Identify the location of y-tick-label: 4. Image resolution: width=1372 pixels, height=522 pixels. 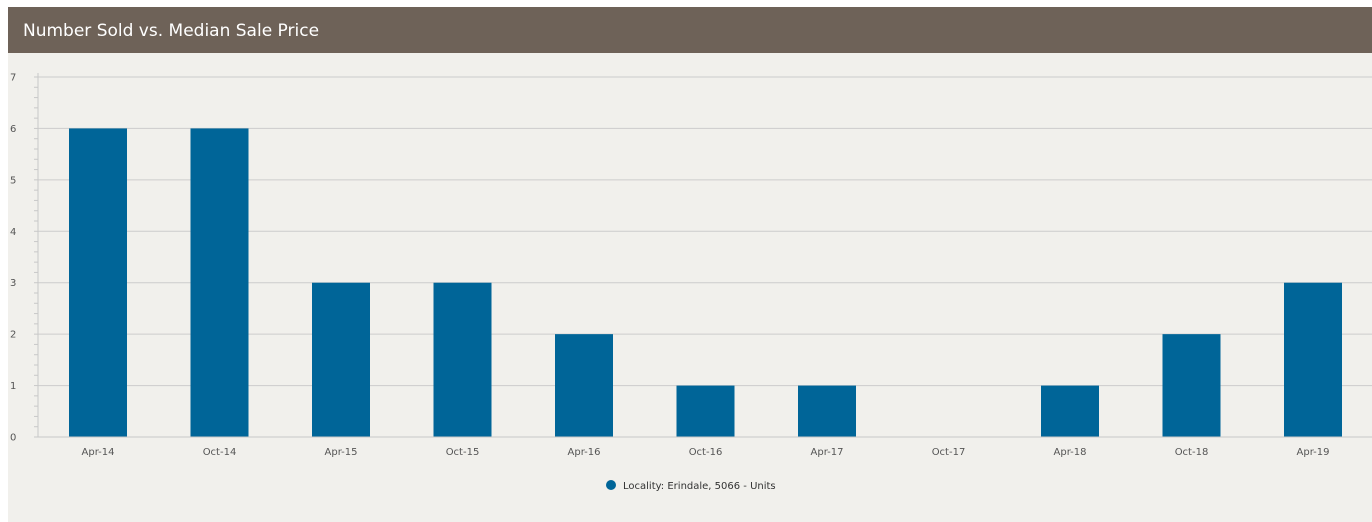
(13, 232).